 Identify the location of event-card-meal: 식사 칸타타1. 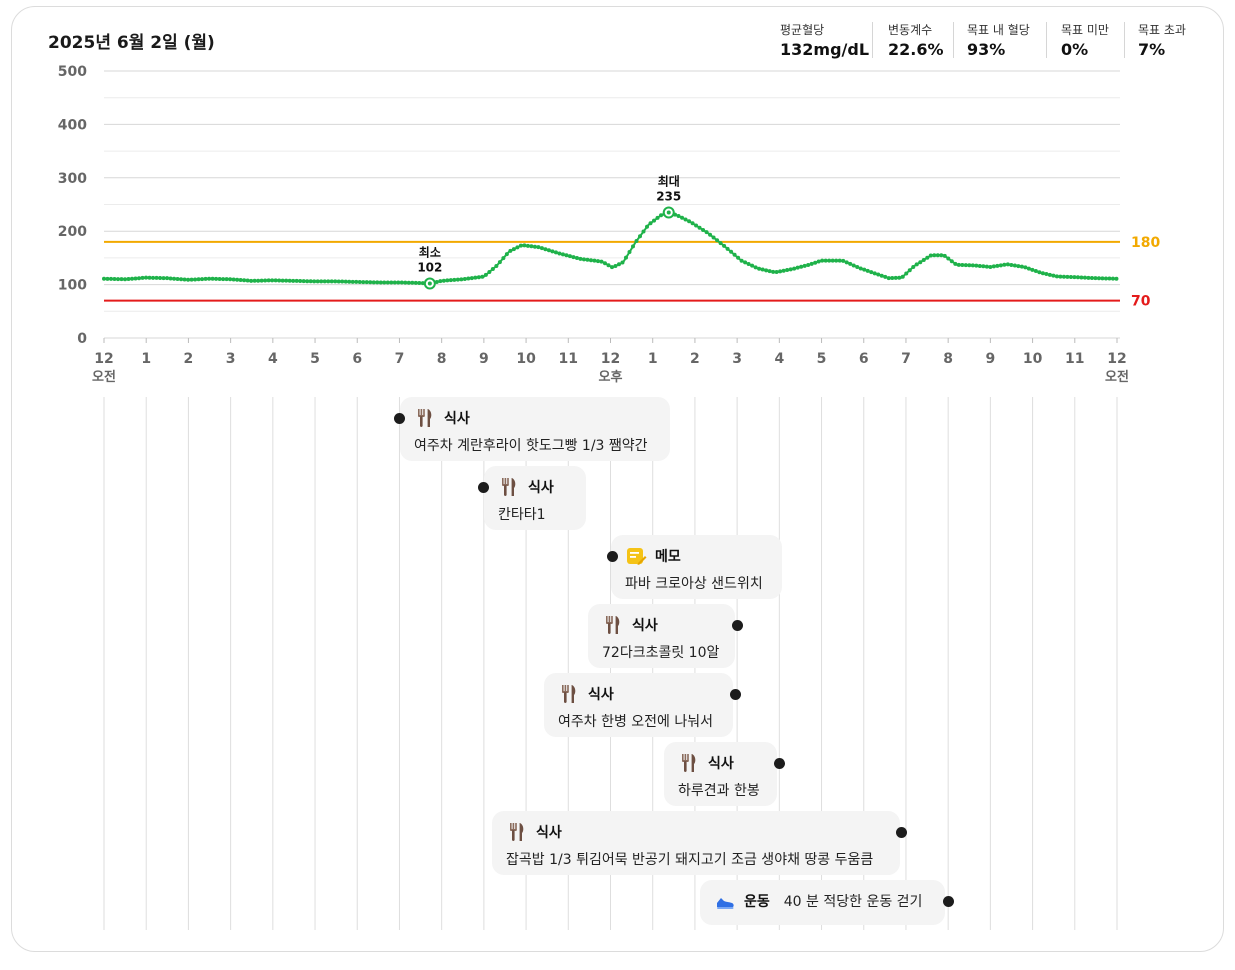
(535, 498).